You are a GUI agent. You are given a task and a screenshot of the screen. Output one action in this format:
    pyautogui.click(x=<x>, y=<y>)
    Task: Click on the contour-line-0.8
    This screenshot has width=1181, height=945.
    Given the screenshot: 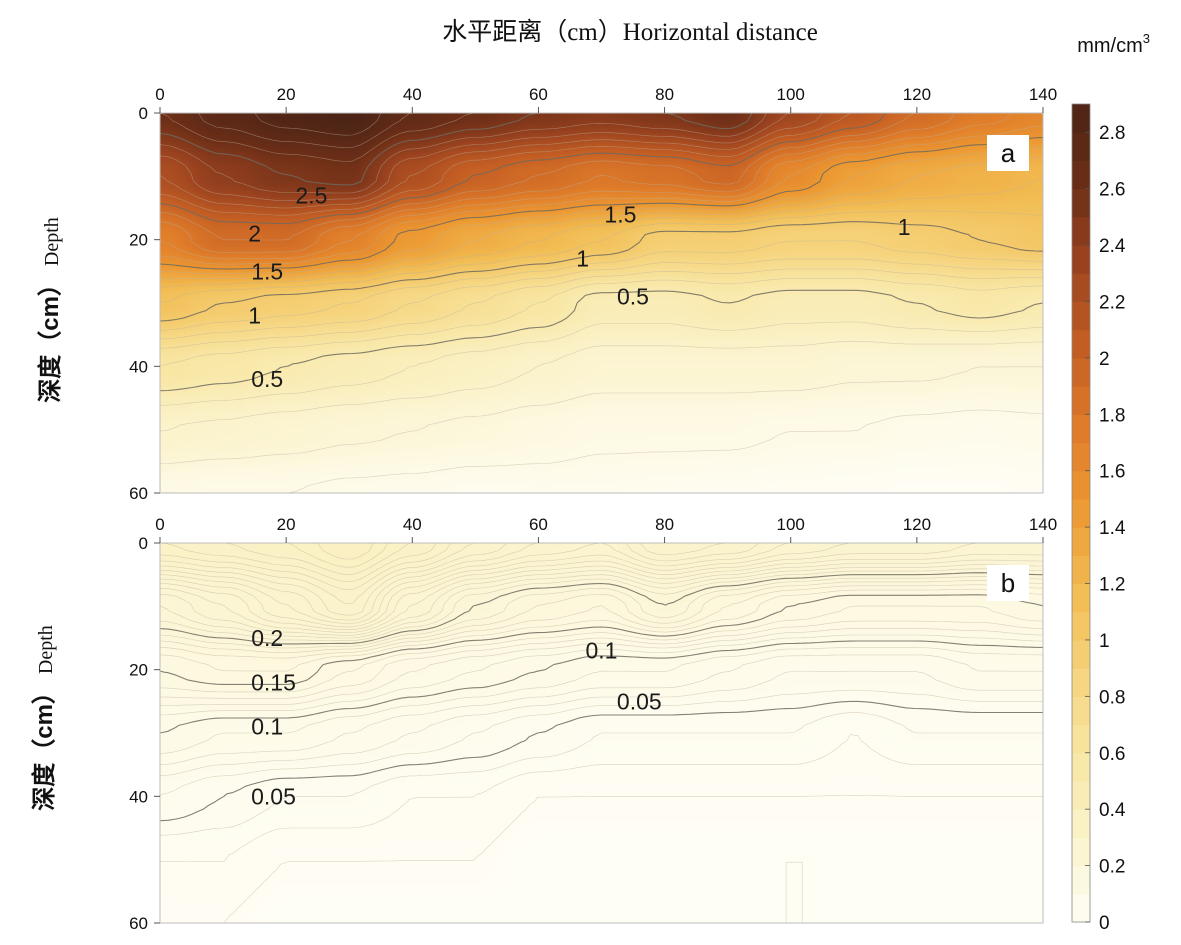 What is the action you would take?
    pyautogui.click(x=601, y=299)
    